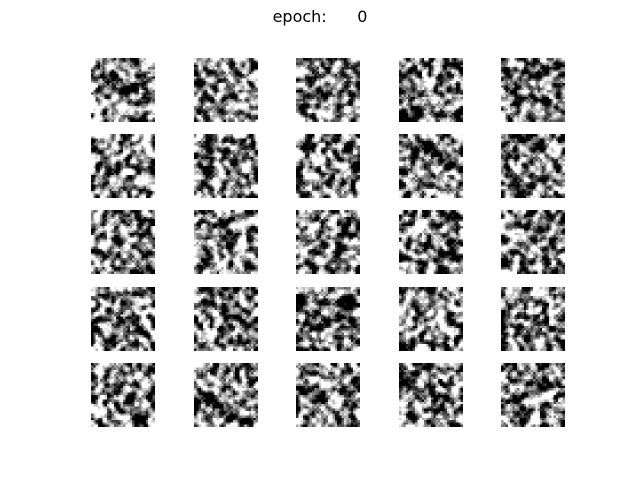  I want to click on figure-title: epoch: 0, so click(320, 16).